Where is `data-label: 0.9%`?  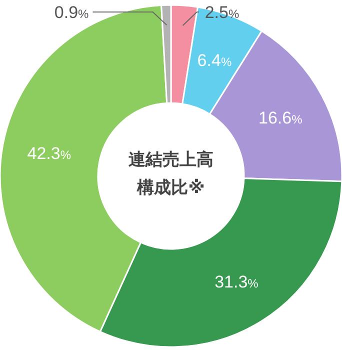 data-label: 0.9% is located at coordinates (72, 12).